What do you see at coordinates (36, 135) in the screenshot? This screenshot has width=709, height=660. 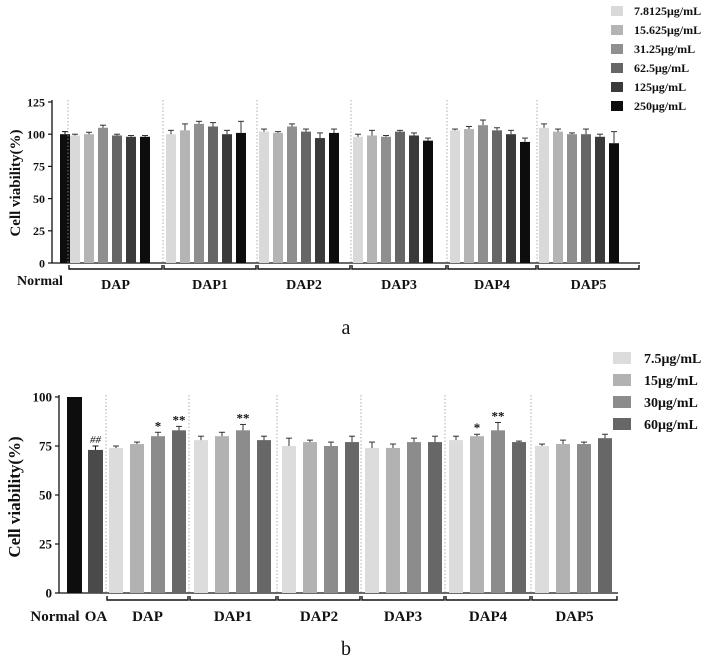 I see `y-tick-label: 100` at bounding box center [36, 135].